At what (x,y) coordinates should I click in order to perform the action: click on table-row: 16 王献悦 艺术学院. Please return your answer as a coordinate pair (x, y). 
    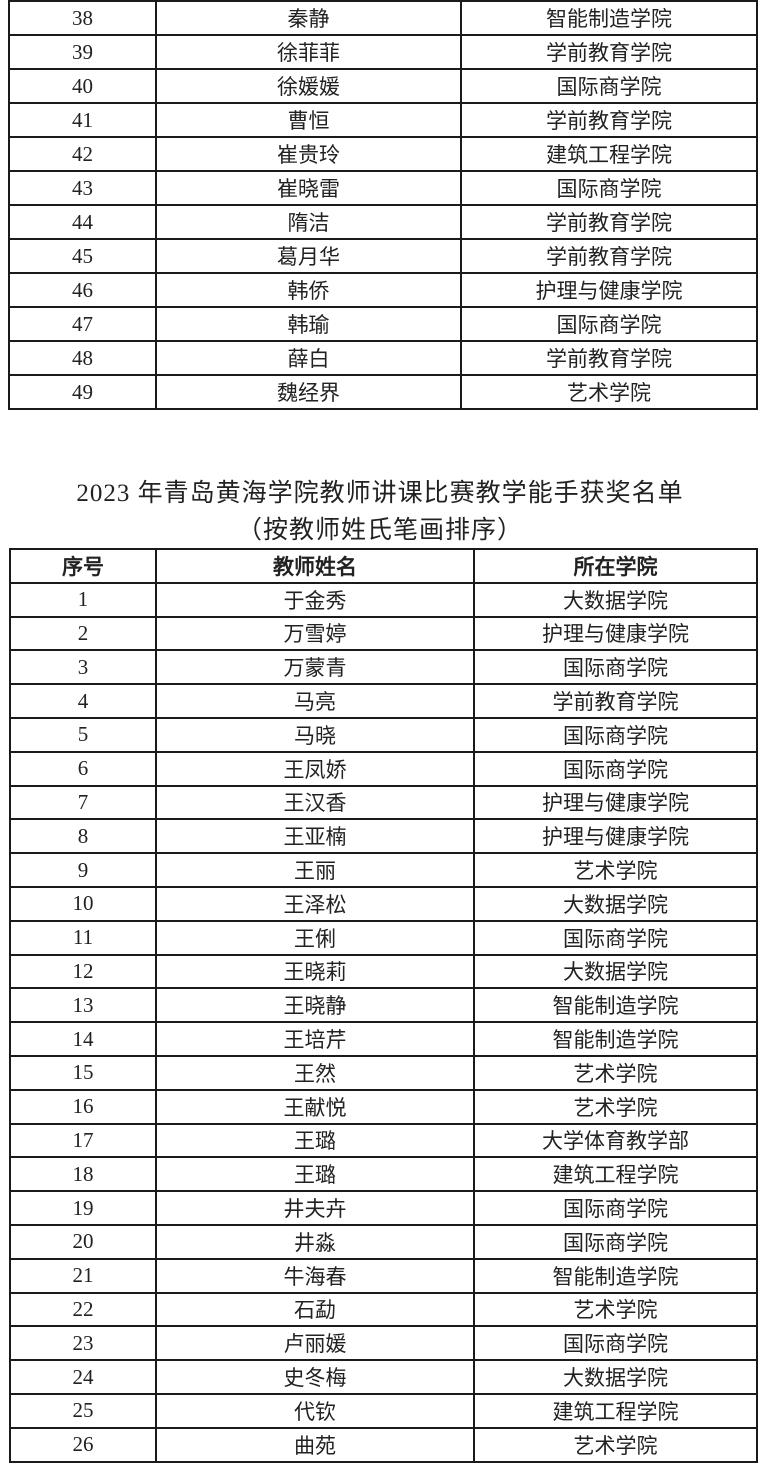
    Looking at the image, I should click on (383, 1106).